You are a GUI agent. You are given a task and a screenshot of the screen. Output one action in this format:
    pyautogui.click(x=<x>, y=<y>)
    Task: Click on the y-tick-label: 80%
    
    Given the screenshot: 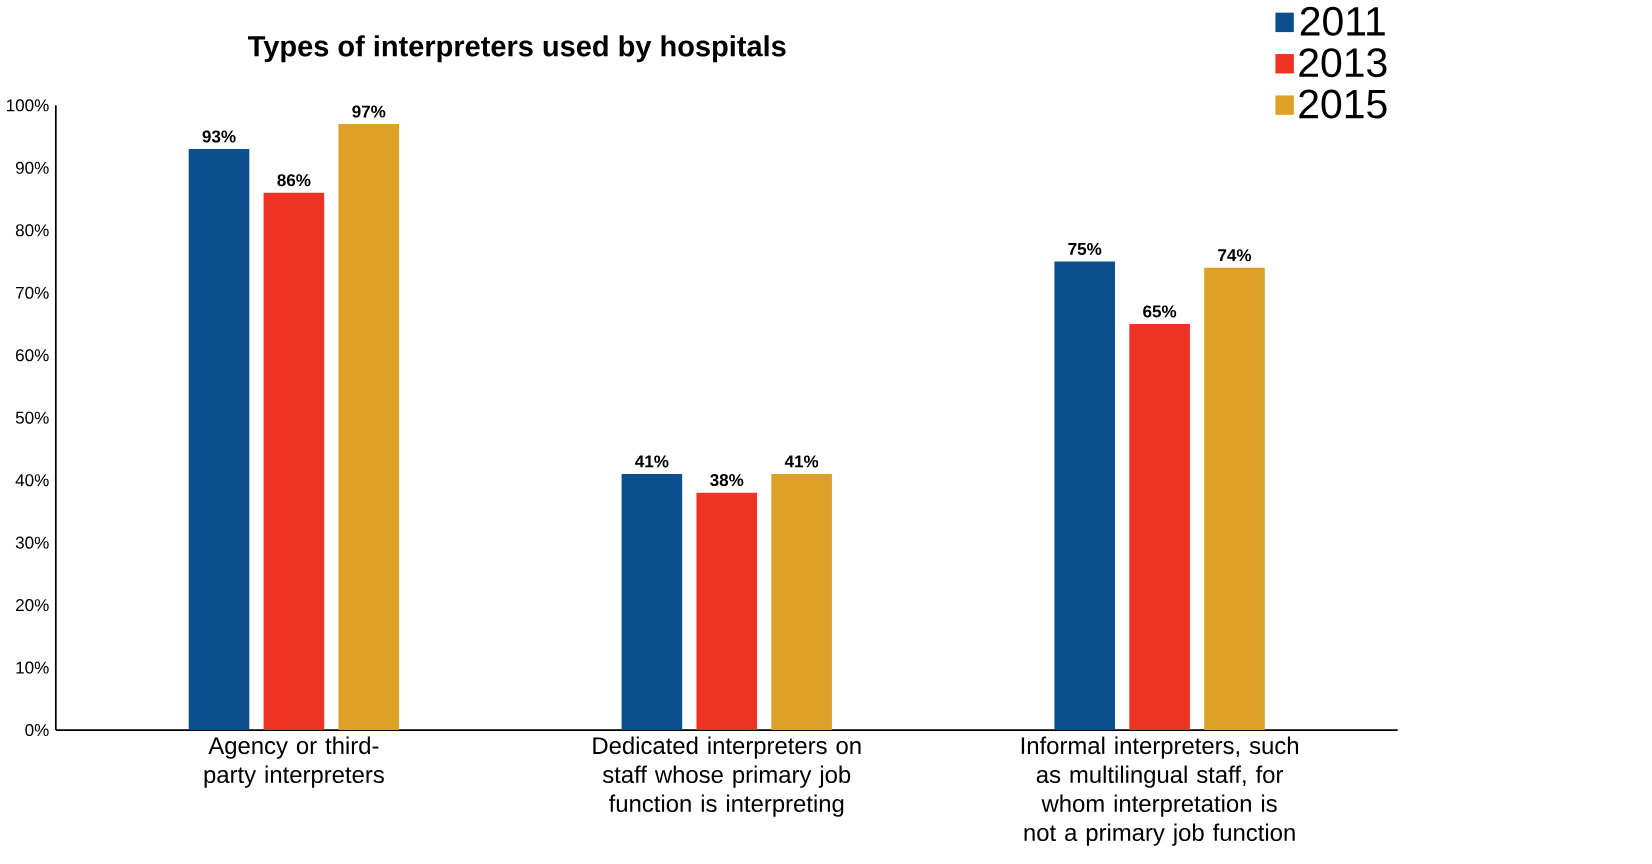 What is the action you would take?
    pyautogui.click(x=32, y=230)
    